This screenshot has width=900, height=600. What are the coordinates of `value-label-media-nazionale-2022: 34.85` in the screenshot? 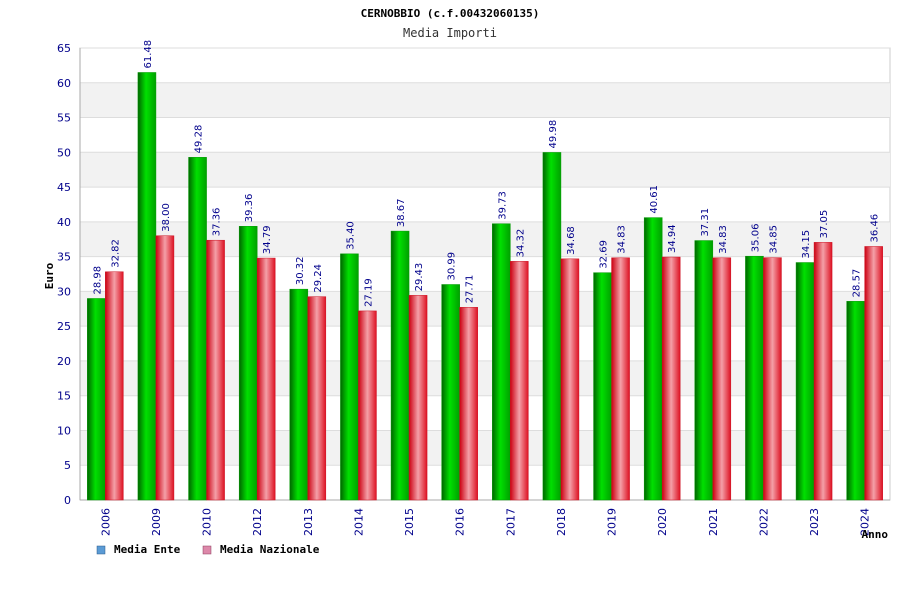 It's located at (773, 239).